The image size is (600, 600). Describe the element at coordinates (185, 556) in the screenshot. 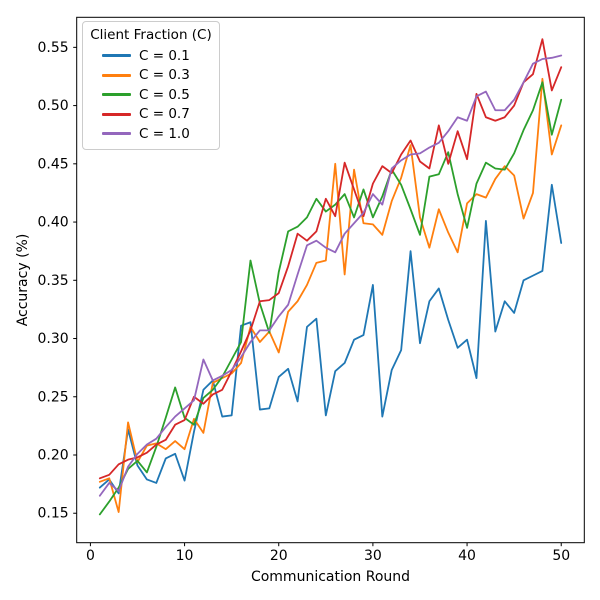

I see `x-tick-label: 10` at that location.